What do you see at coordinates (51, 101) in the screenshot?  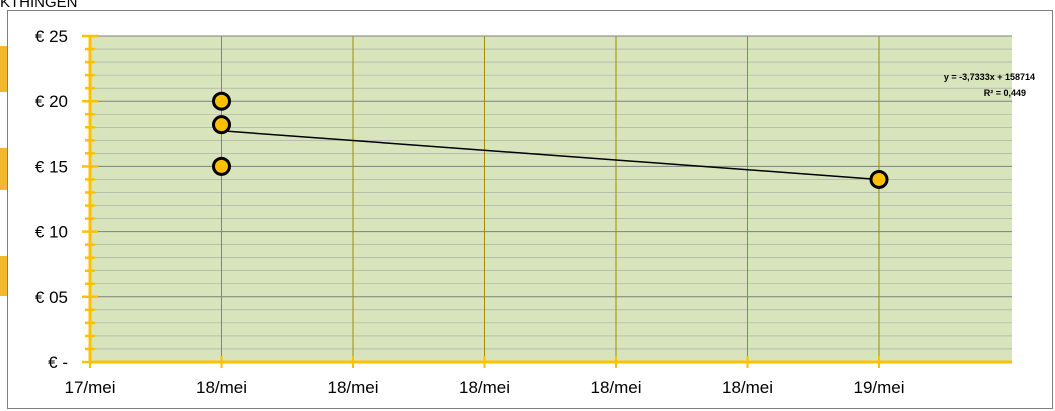 I see `y-tick-label: € 20` at bounding box center [51, 101].